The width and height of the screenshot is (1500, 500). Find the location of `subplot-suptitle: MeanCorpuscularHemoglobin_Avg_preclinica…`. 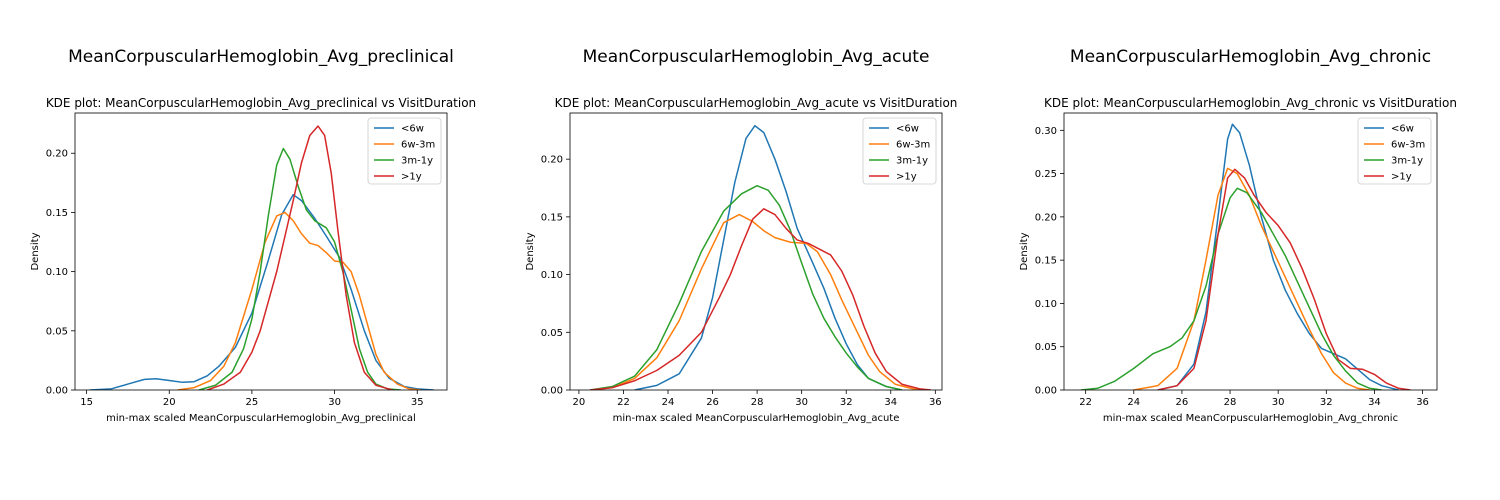

subplot-suptitle: MeanCorpuscularHemoglobin_Avg_preclinica… is located at coordinates (261, 57).